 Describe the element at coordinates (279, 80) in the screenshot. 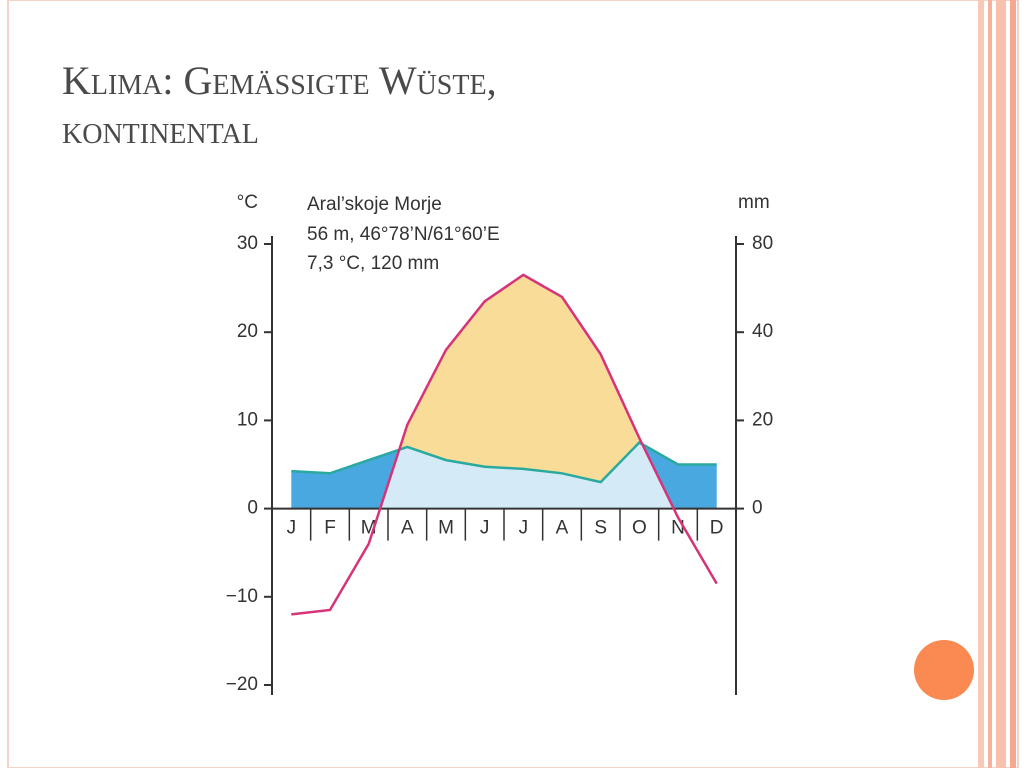

I see `slide-title: Klima: Gemässigte Wüste,` at that location.